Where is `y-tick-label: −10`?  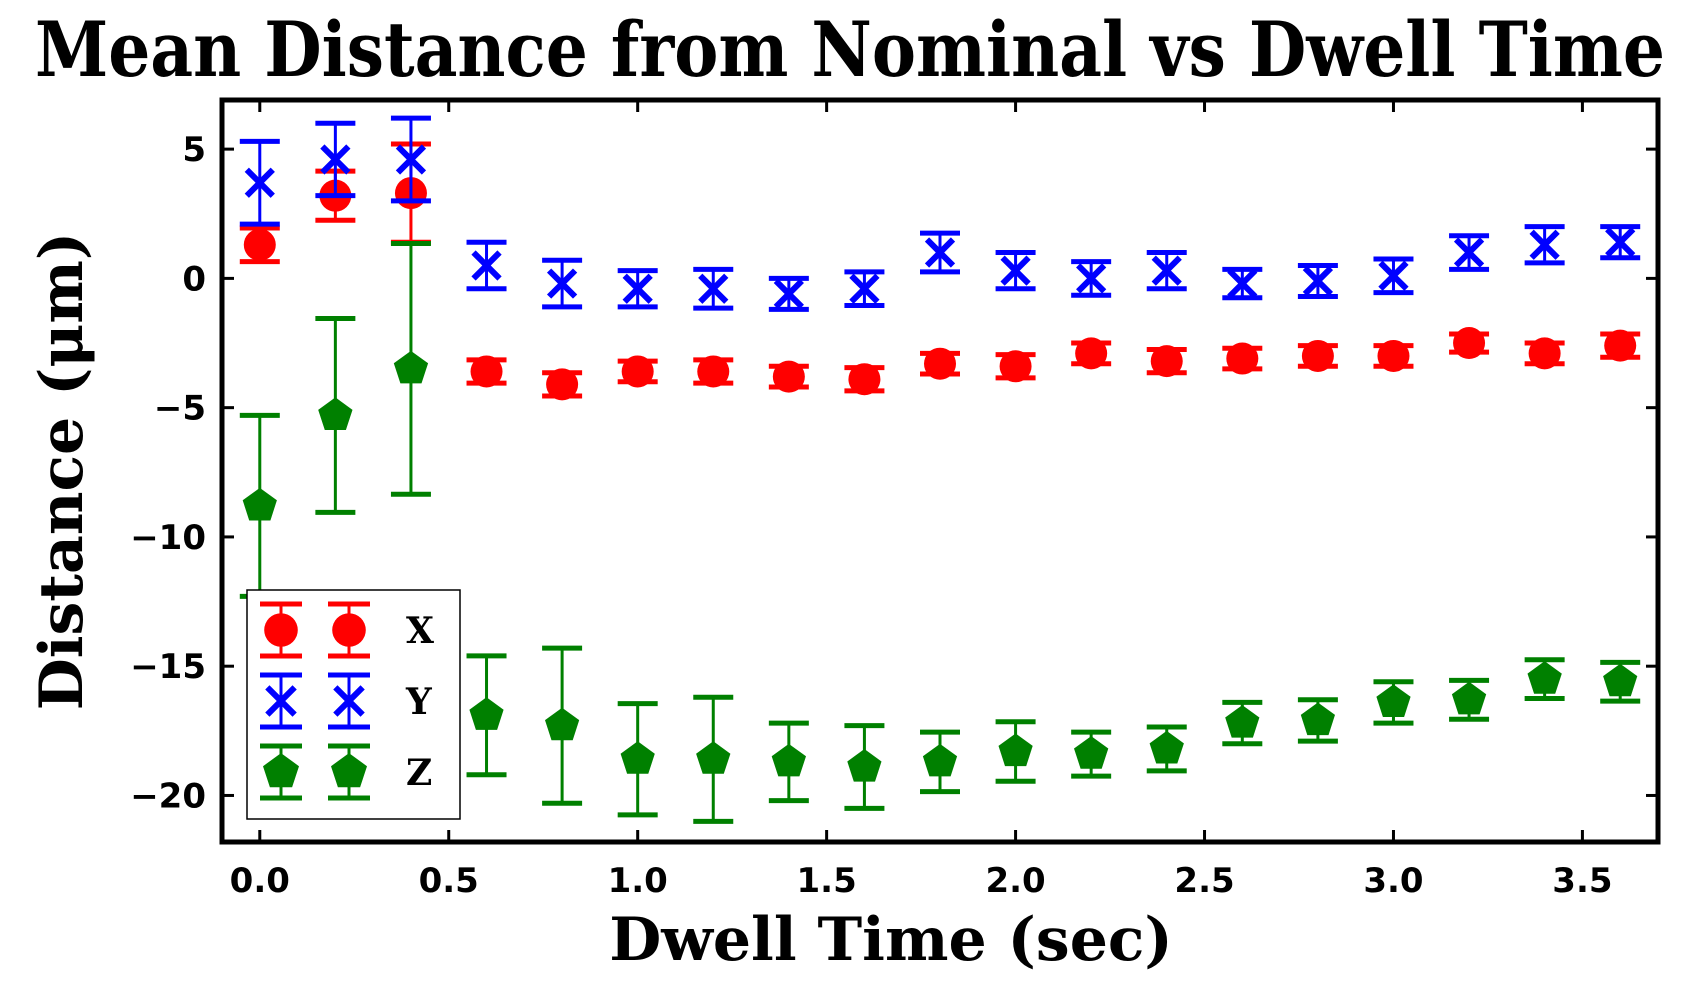
y-tick-label: −10 is located at coordinates (168, 538).